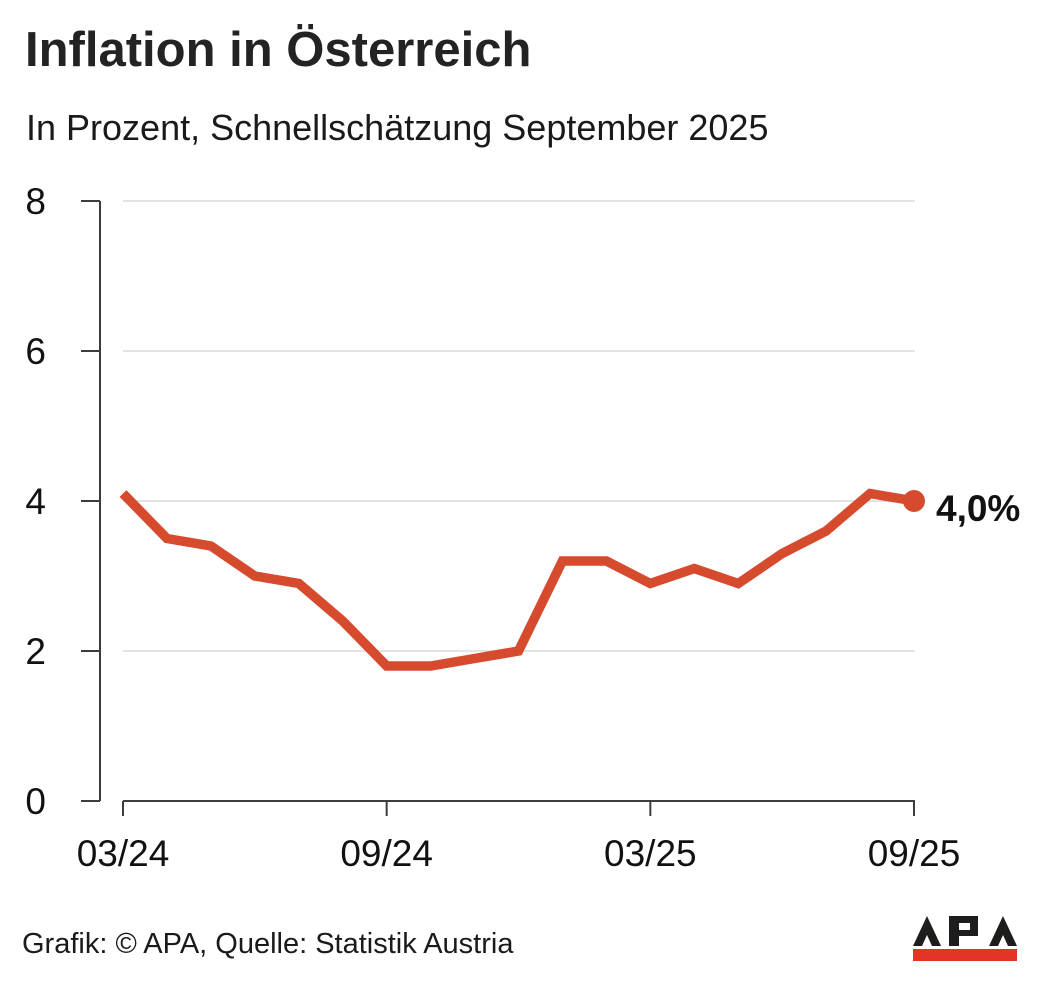 Image resolution: width=1041 pixels, height=981 pixels. Describe the element at coordinates (914, 853) in the screenshot. I see `x-tick-label: 09/25` at that location.